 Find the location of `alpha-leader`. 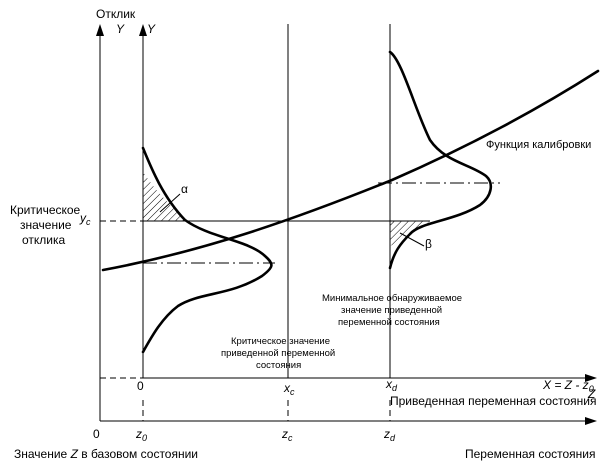

alpha-leader is located at coordinates (170, 203).